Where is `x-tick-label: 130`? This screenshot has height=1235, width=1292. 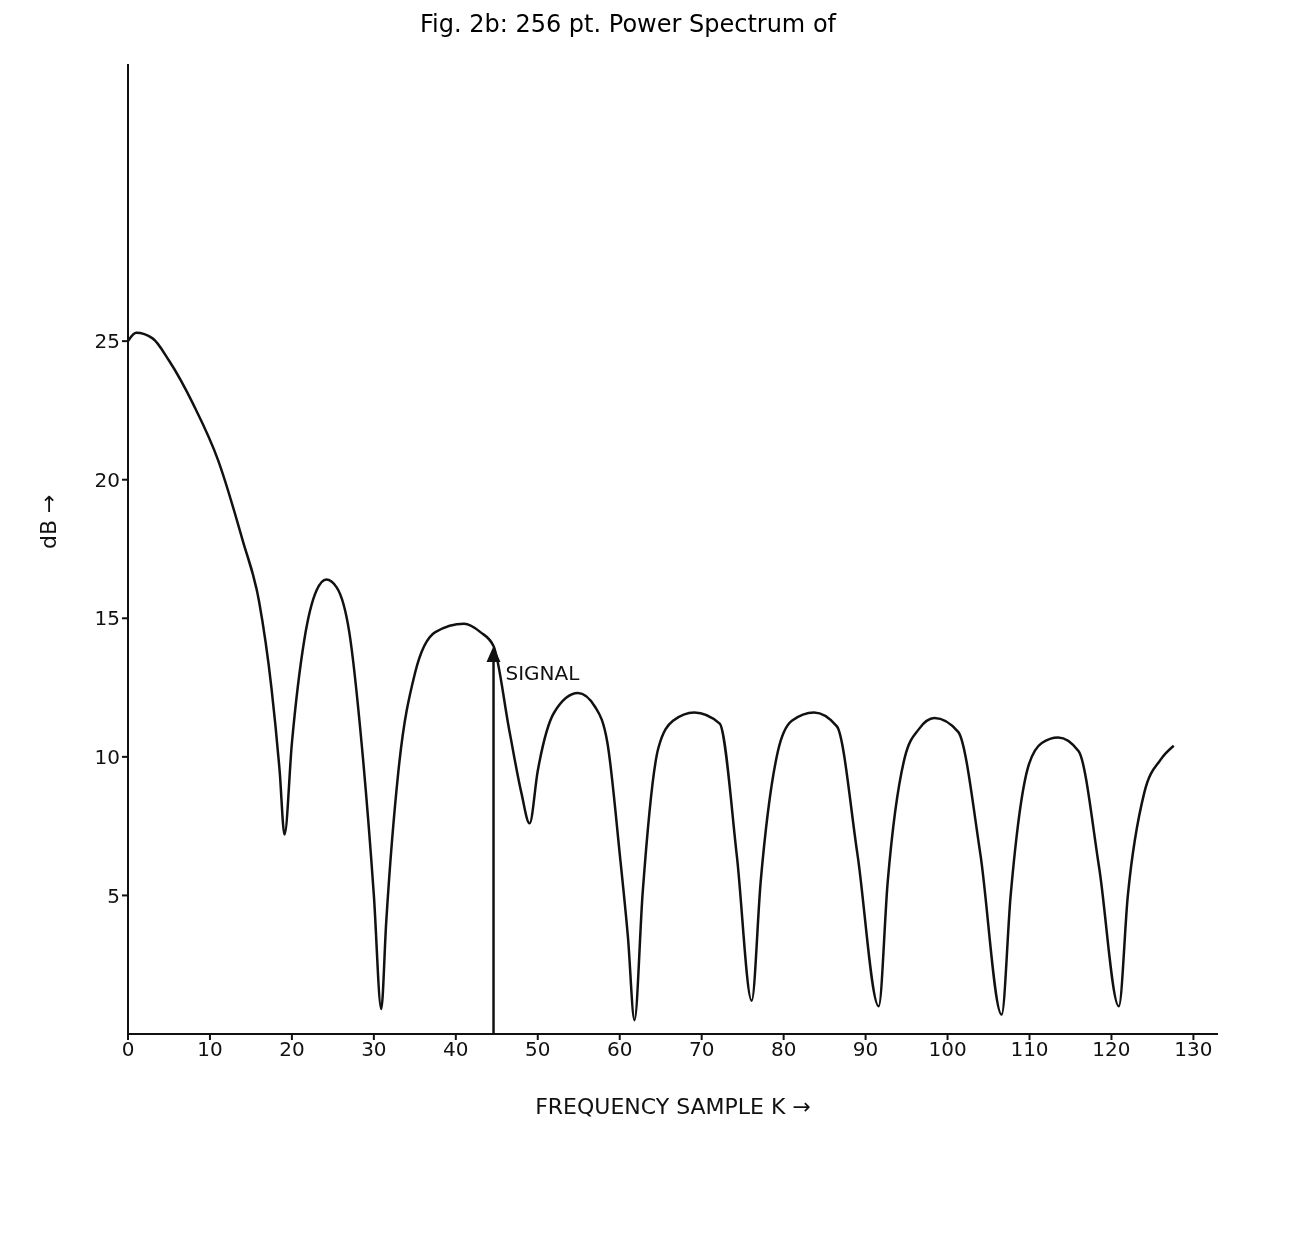
x-tick-label: 130 is located at coordinates (1193, 1049).